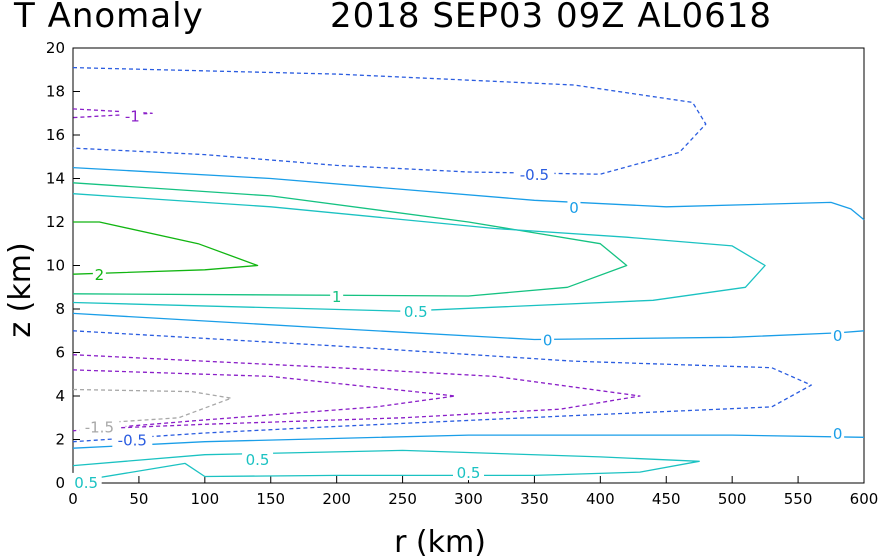 The height and width of the screenshot is (559, 879). What do you see at coordinates (600, 499) in the screenshot?
I see `x-tick-label: 400` at bounding box center [600, 499].